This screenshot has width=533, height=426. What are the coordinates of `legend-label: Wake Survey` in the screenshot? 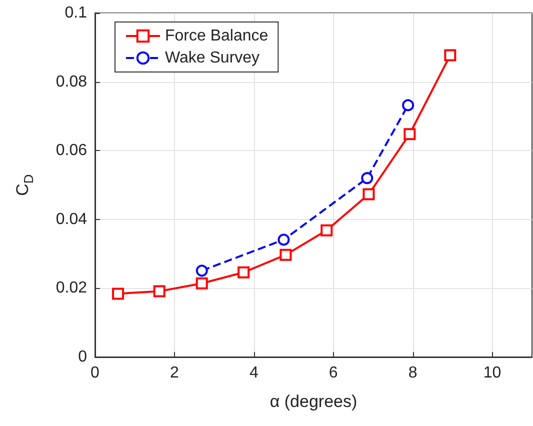 It's located at (212, 58).